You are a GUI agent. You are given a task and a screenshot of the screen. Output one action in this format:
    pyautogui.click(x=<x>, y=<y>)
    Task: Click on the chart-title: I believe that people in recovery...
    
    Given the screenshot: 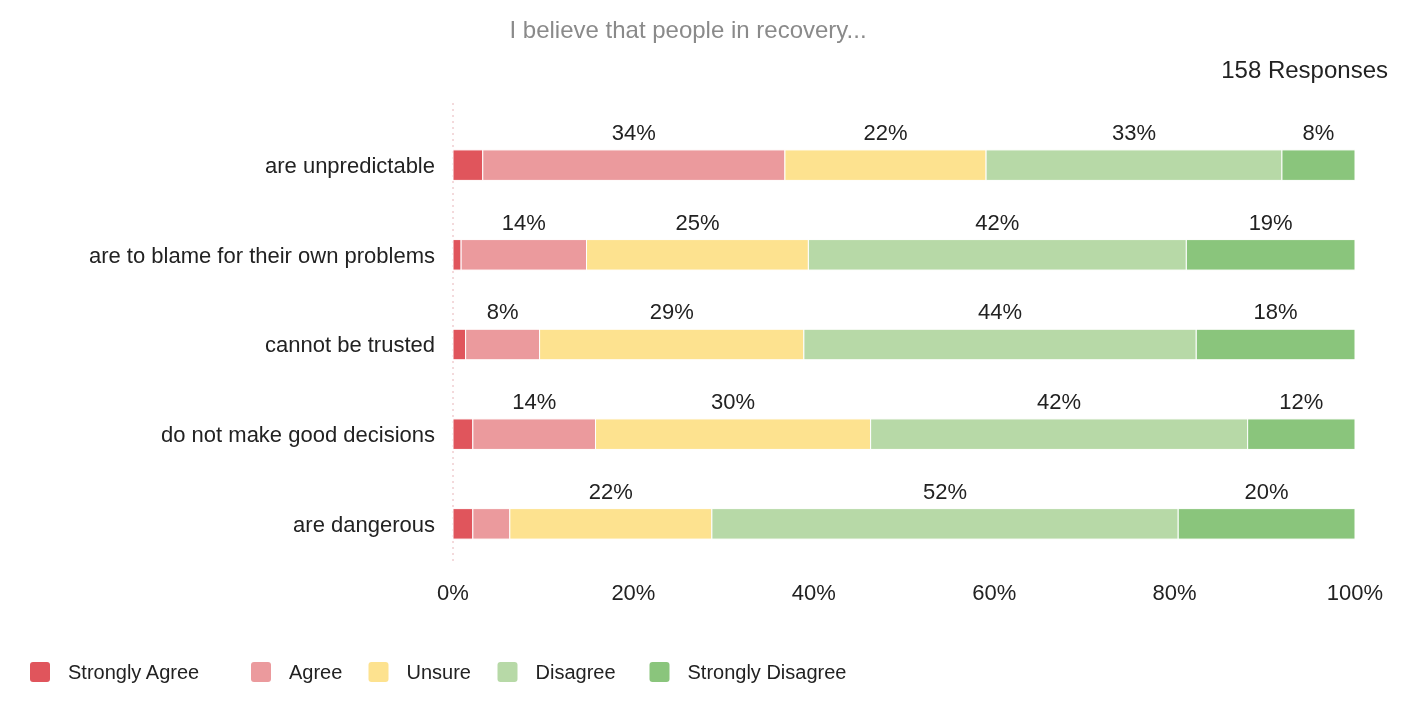 What is the action you would take?
    pyautogui.click(x=688, y=29)
    